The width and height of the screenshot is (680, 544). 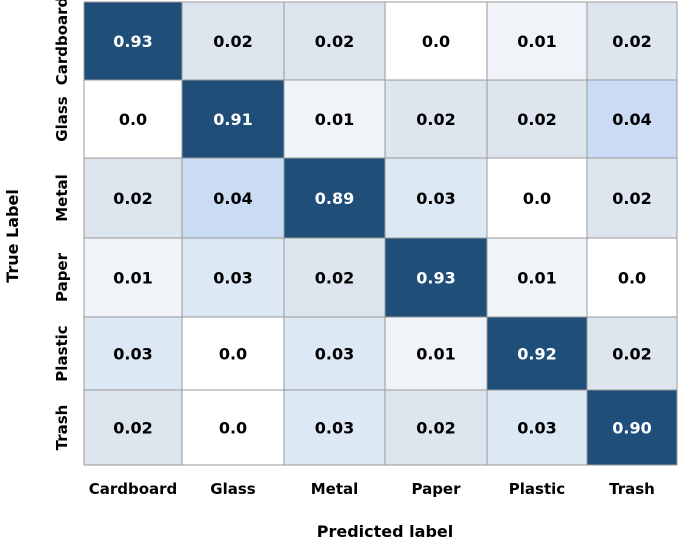 I want to click on cell-value-label-5-2: 0.03, so click(x=334, y=428).